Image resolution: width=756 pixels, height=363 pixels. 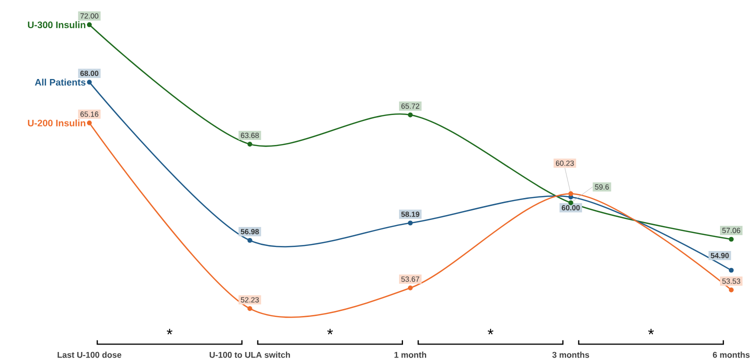 What do you see at coordinates (250, 355) in the screenshot?
I see `x-tick-label: U-100 to ULA switch` at bounding box center [250, 355].